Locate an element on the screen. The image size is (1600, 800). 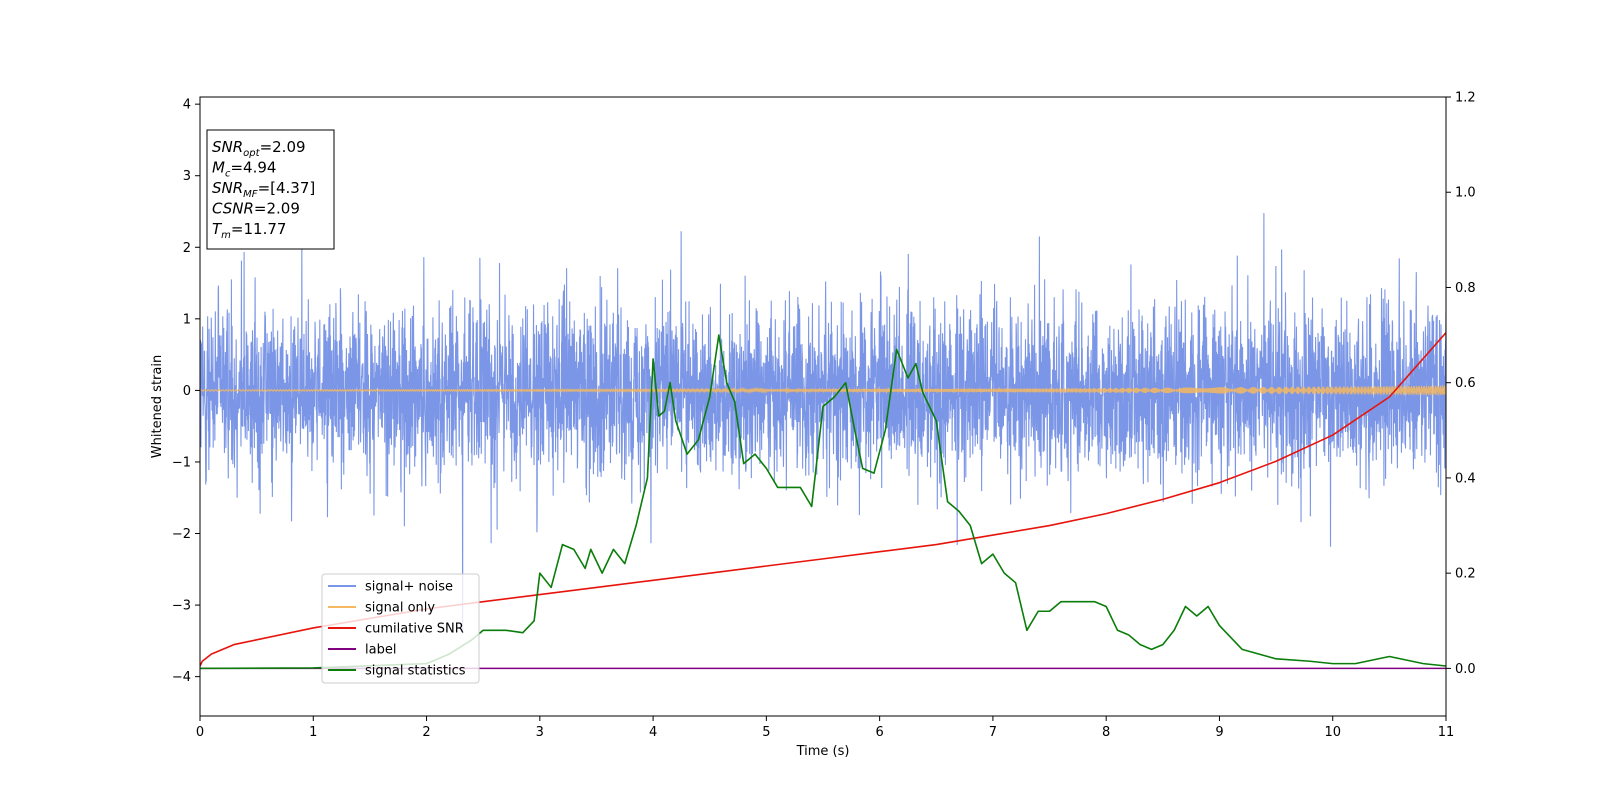
right-y-tick-label: 0.2 is located at coordinates (1465, 574).